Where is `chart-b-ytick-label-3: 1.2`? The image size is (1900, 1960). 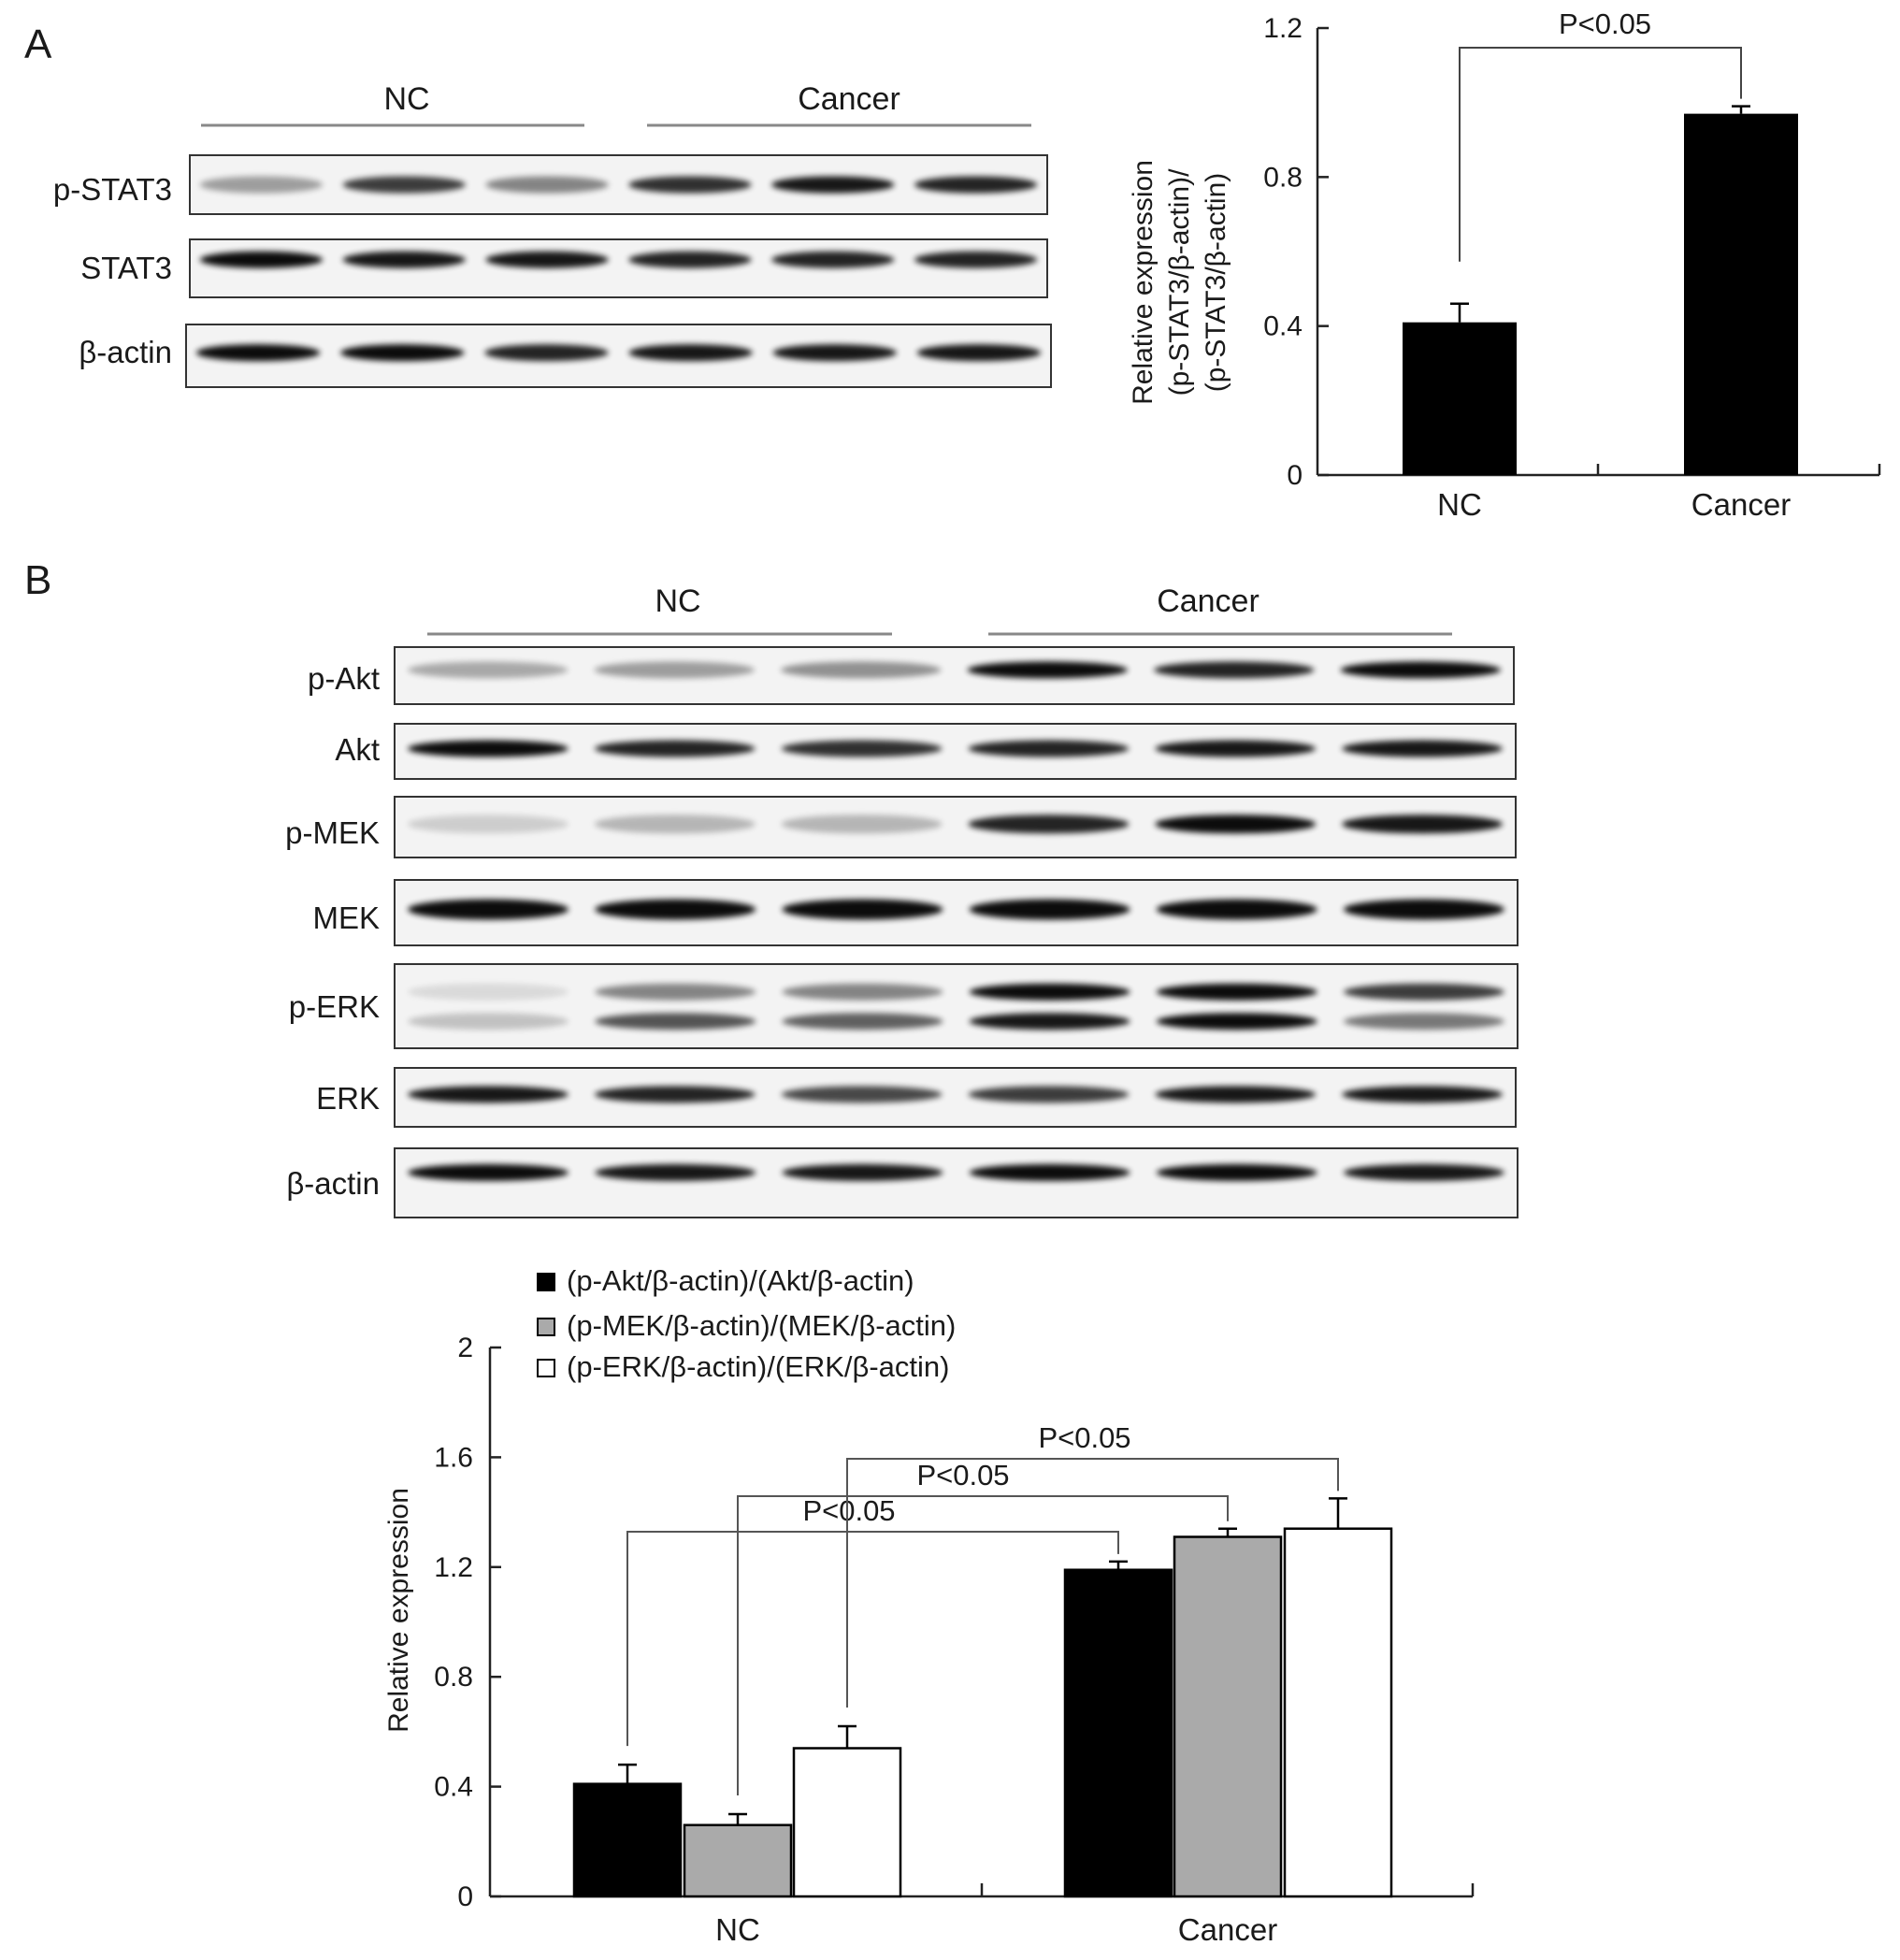
chart-b-ytick-label-3: 1.2 is located at coordinates (454, 1567).